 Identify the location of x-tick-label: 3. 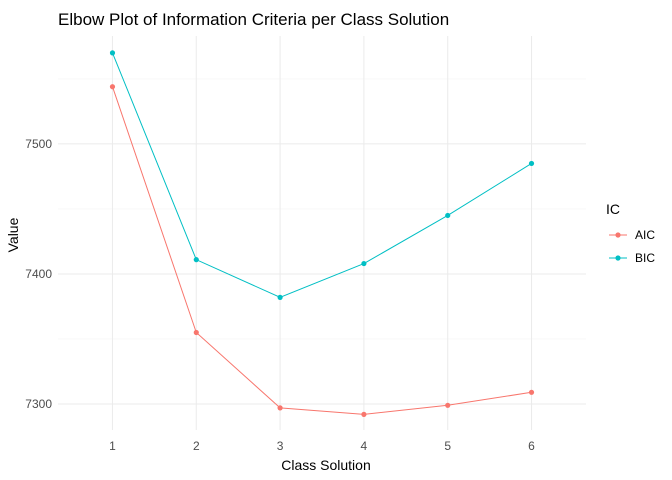
(280, 446).